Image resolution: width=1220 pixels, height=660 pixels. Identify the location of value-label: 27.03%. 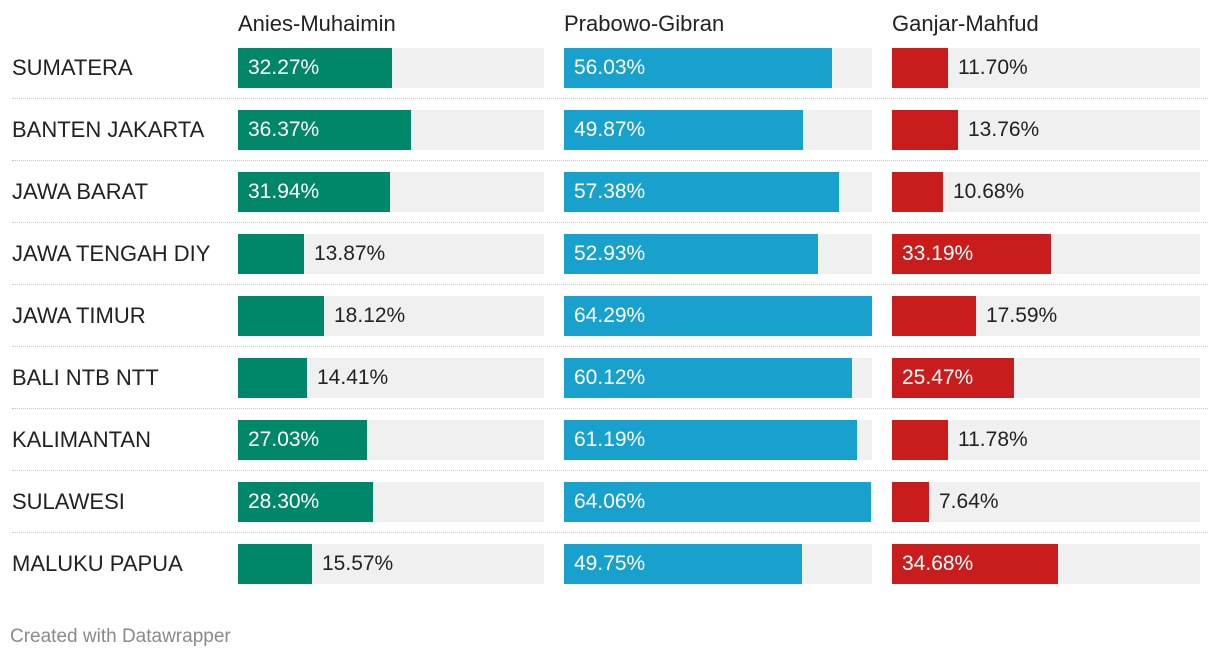
(284, 439).